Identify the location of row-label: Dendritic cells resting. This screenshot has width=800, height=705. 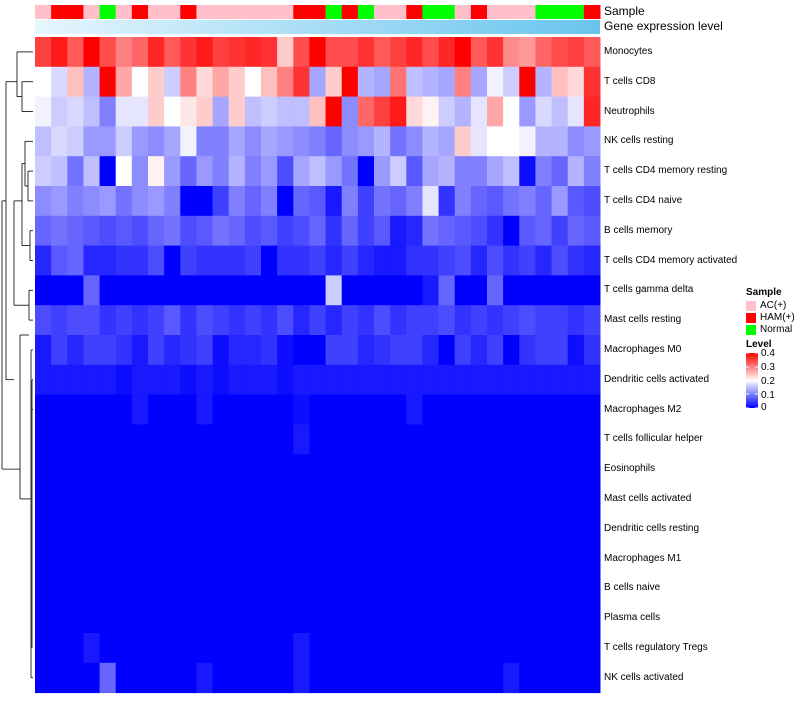
(652, 528).